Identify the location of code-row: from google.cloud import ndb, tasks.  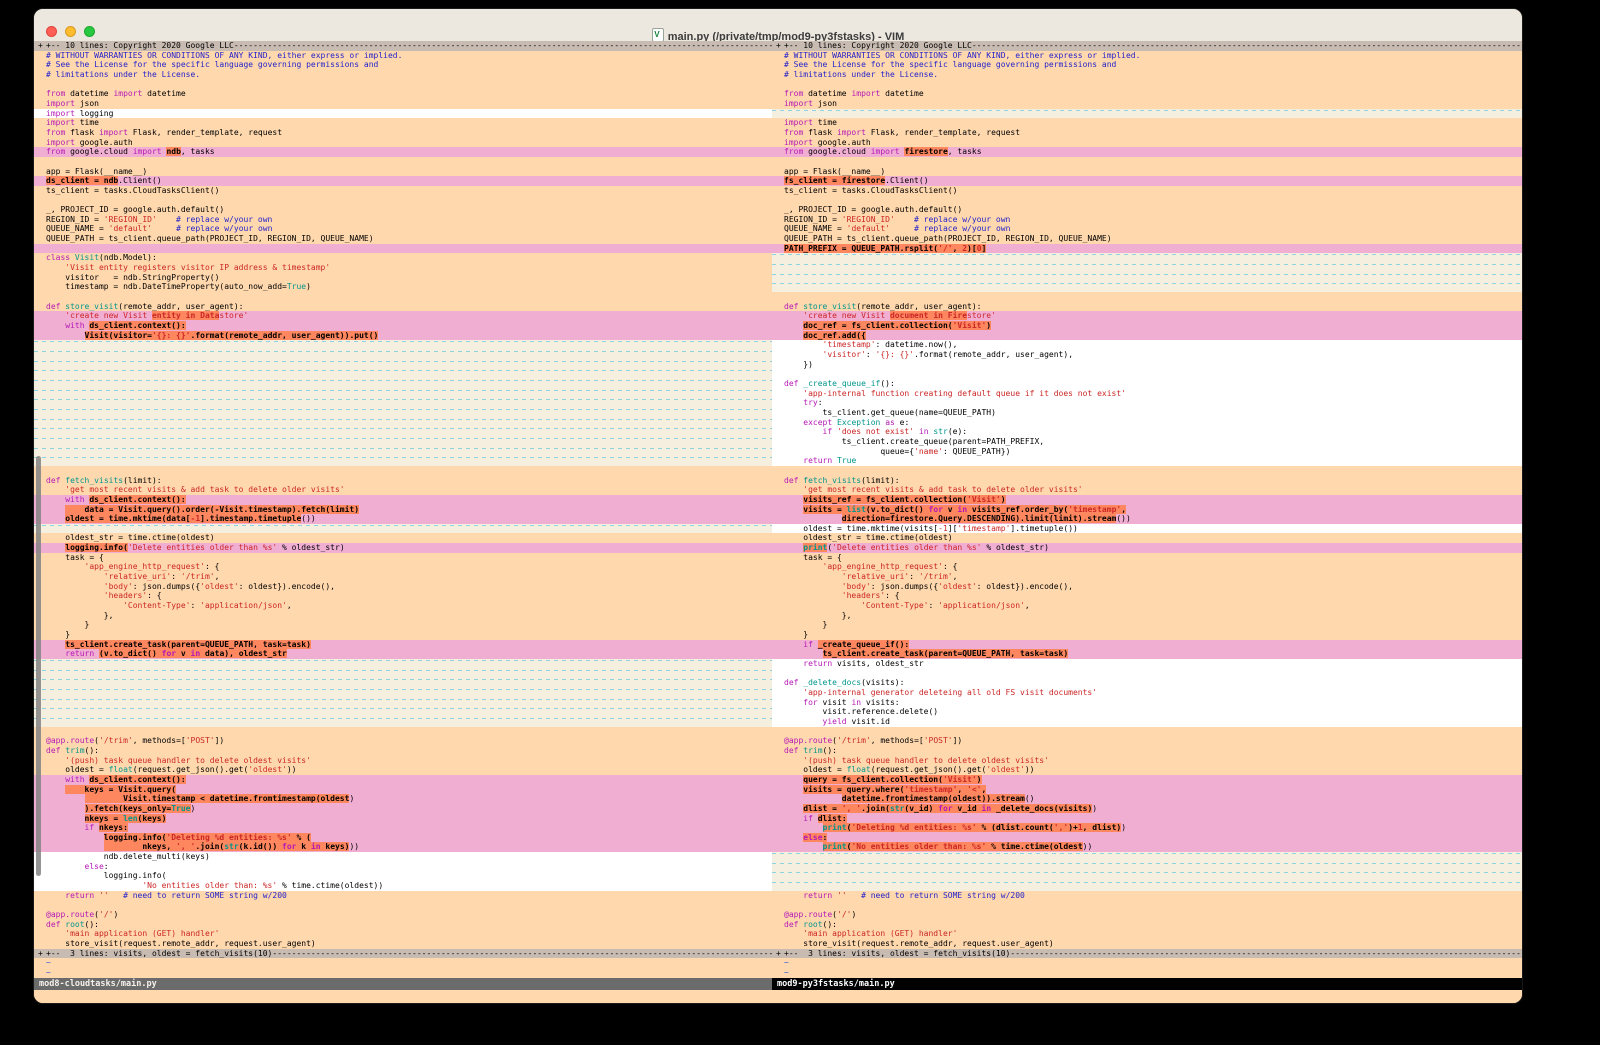
(403, 152).